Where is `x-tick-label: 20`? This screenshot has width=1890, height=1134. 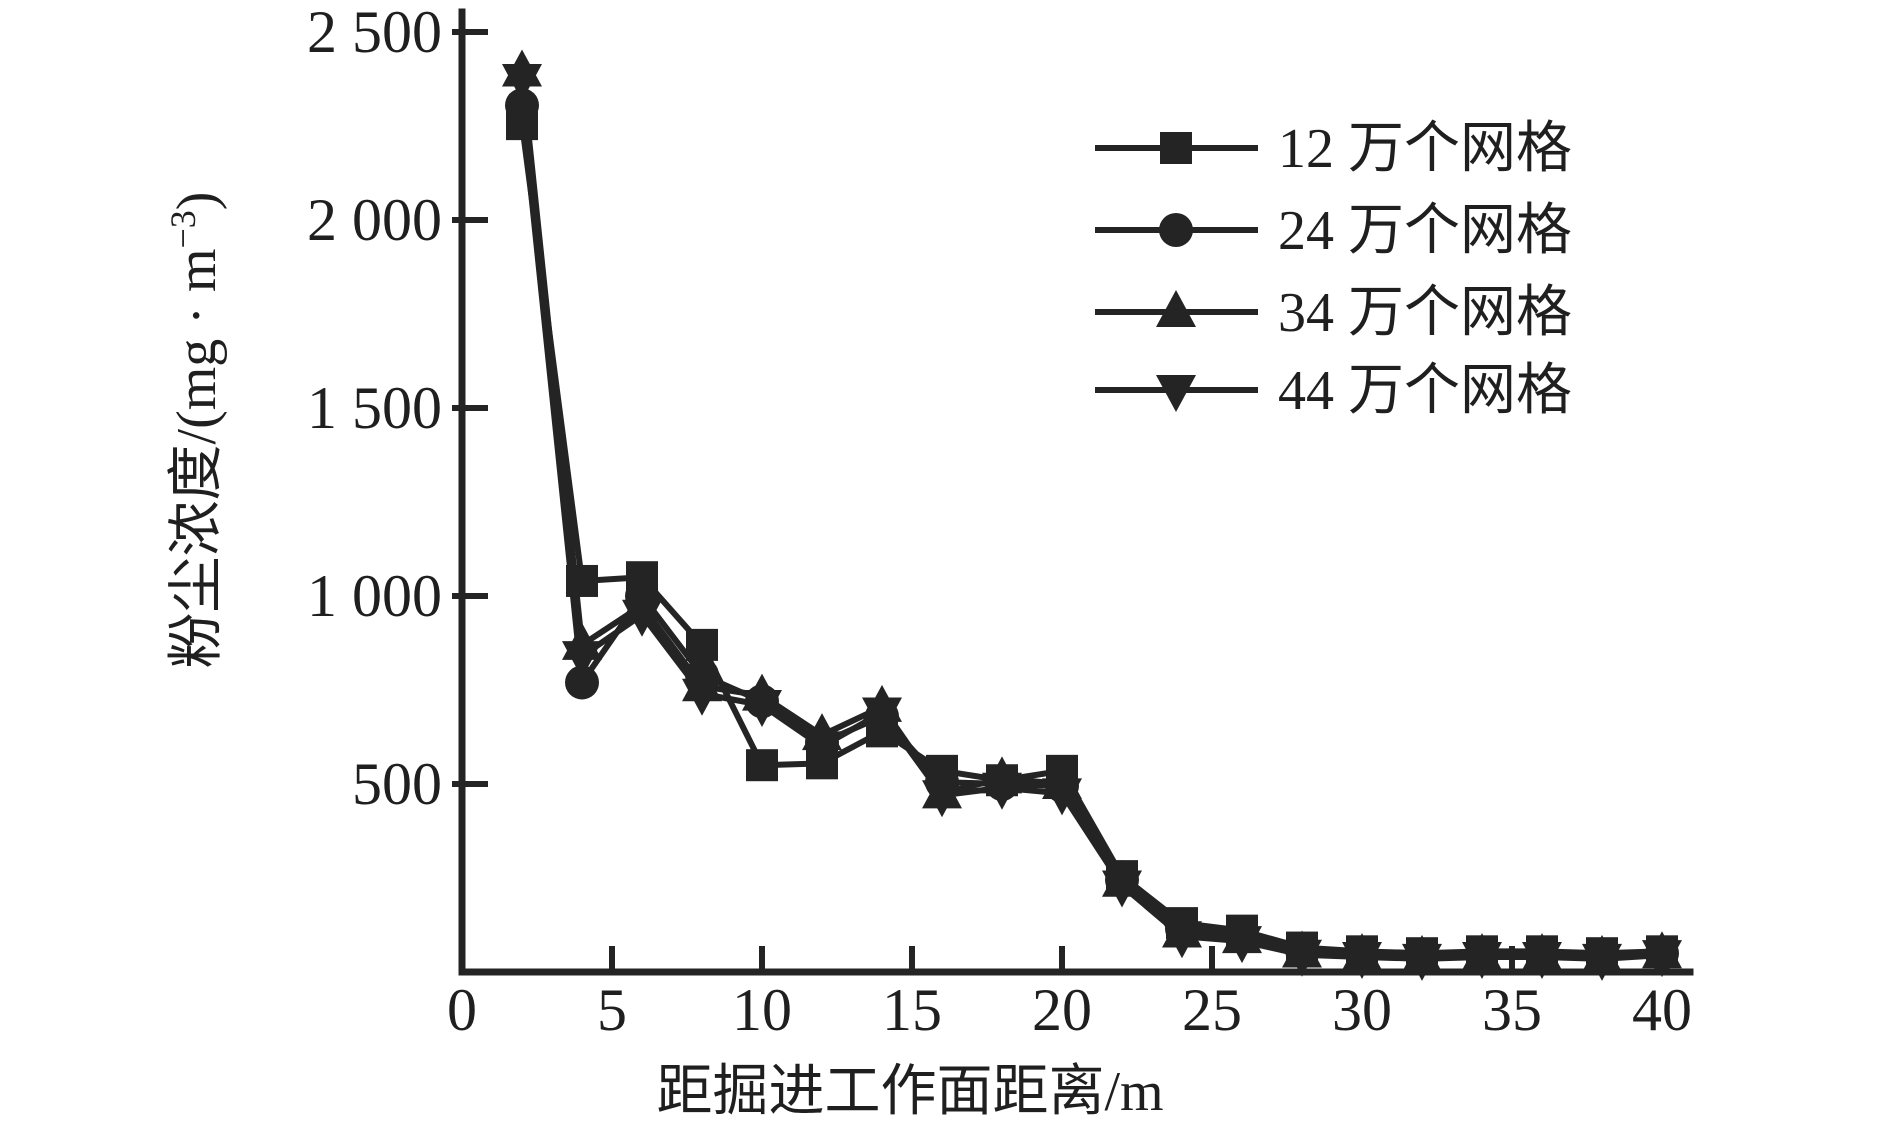 x-tick-label: 20 is located at coordinates (1062, 1010).